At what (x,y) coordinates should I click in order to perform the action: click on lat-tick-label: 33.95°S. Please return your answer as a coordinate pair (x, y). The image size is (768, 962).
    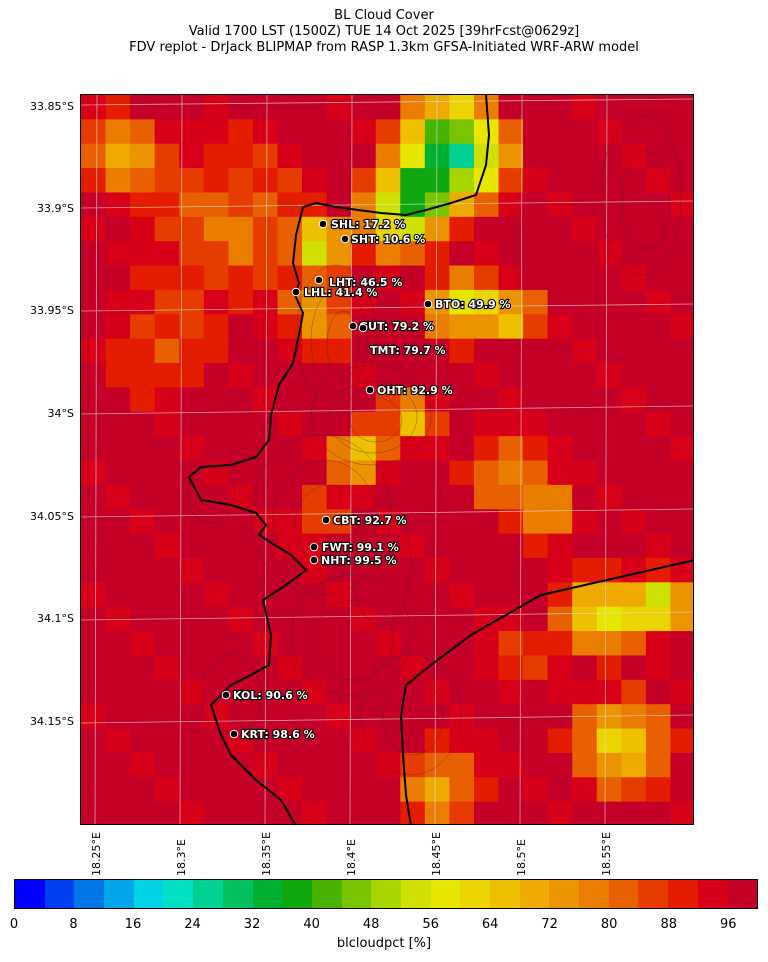
    Looking at the image, I should click on (52, 310).